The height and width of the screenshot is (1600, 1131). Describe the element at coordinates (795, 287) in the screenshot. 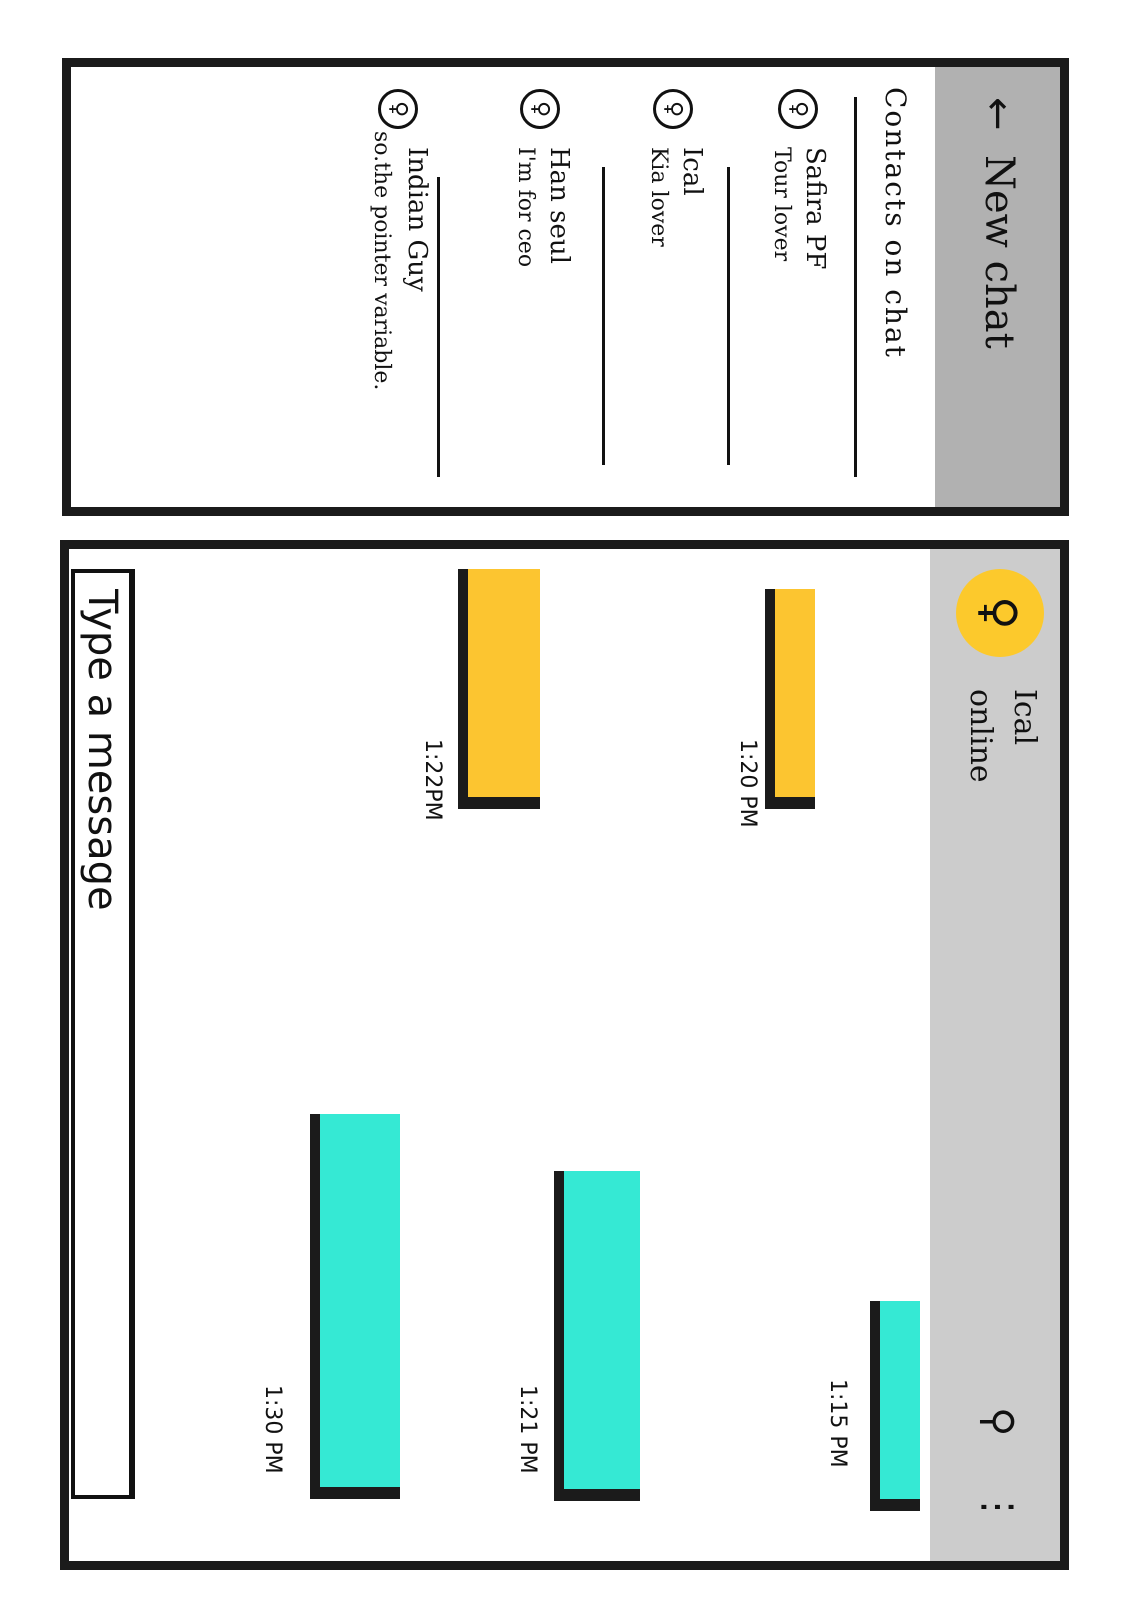

I see `contact-item: ♀ Safira PF Tour lover` at that location.